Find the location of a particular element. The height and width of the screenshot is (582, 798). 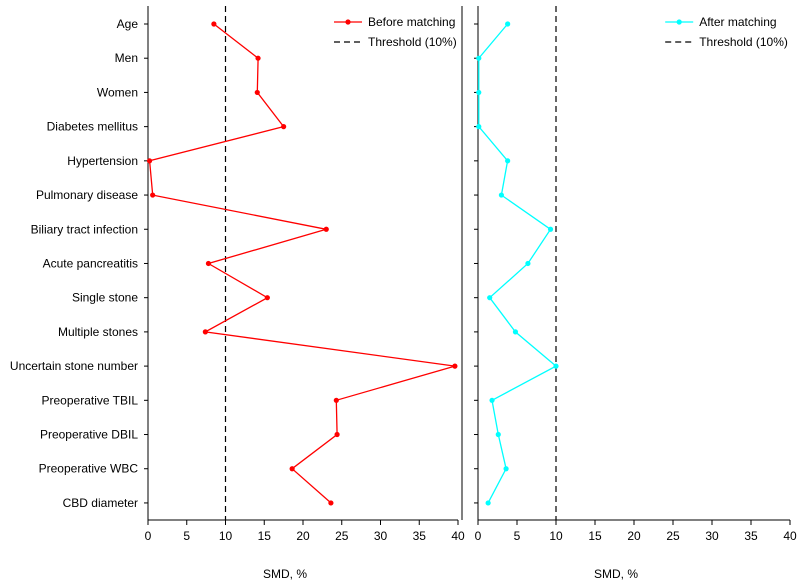

panel-0-x-tick-label-7: 35 is located at coordinates (420, 536).